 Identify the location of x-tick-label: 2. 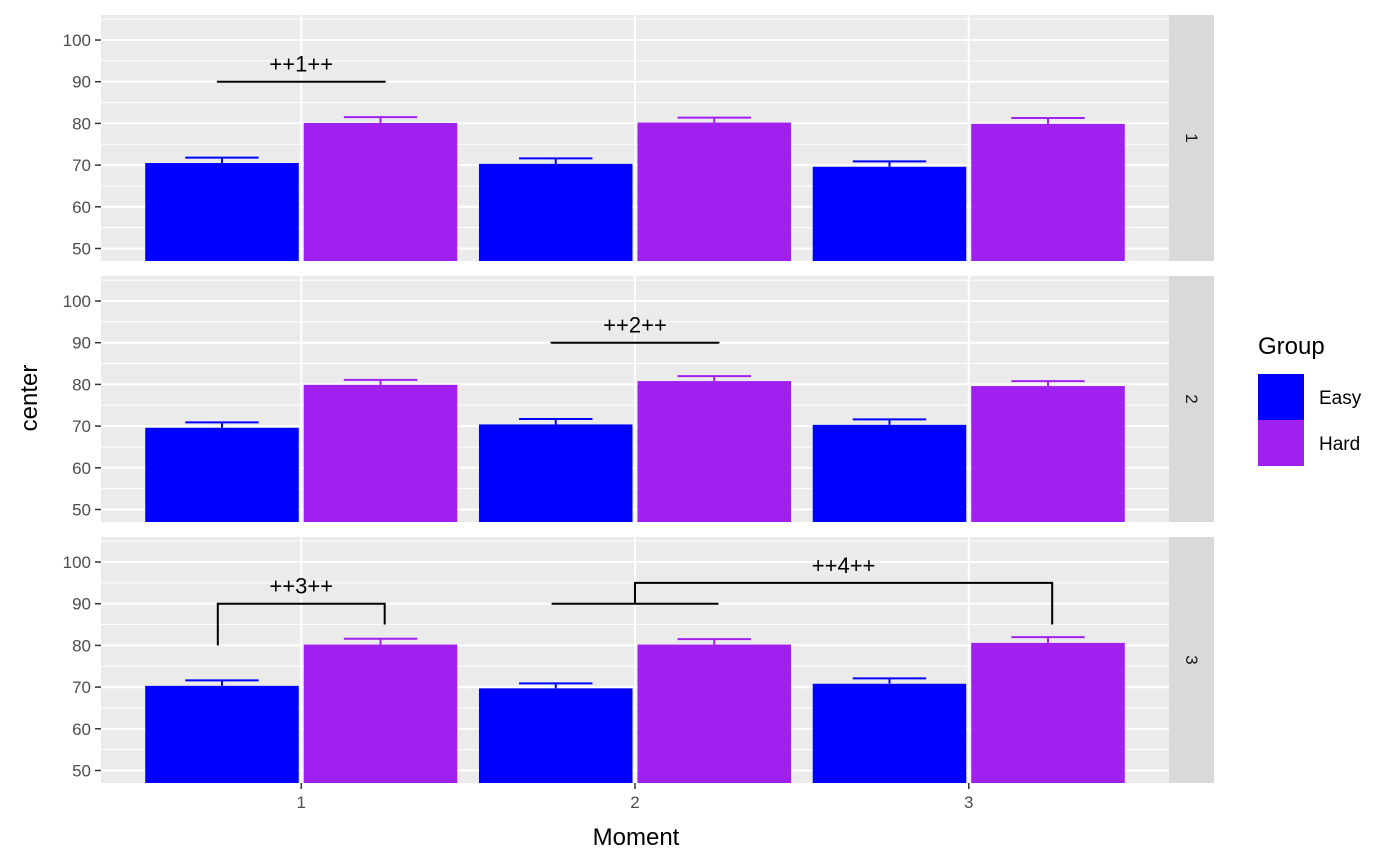
(634, 802).